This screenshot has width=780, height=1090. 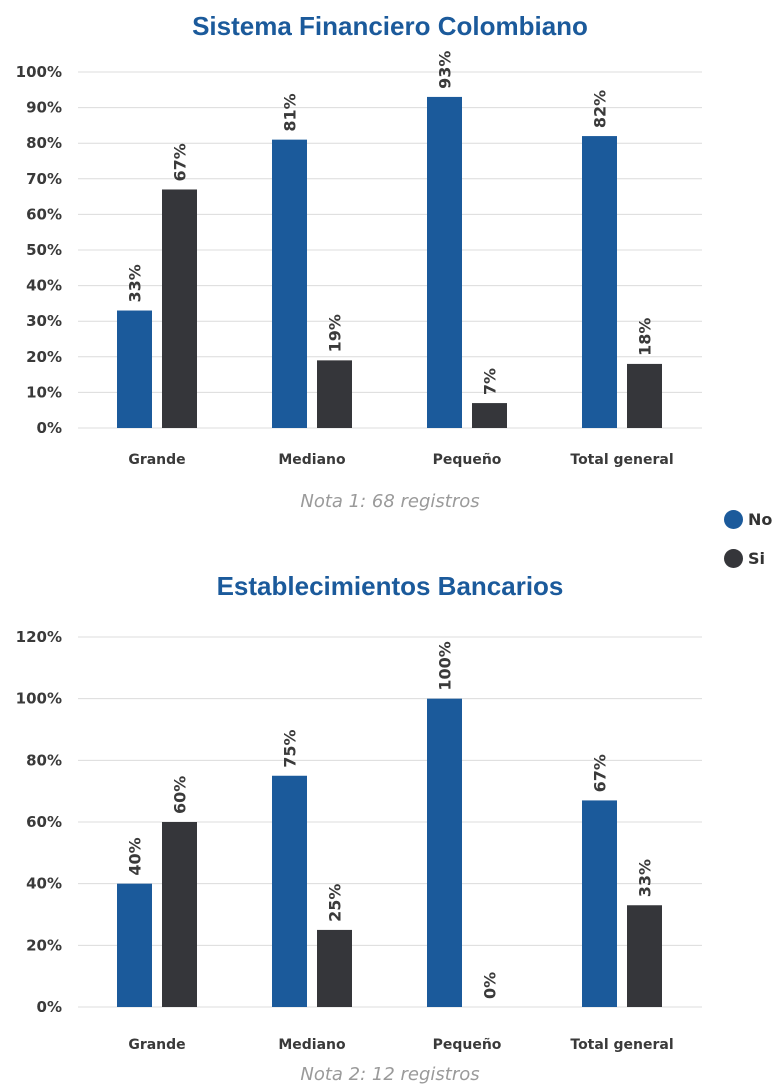 What do you see at coordinates (600, 109) in the screenshot?
I see `chart-1-data-label: 82%` at bounding box center [600, 109].